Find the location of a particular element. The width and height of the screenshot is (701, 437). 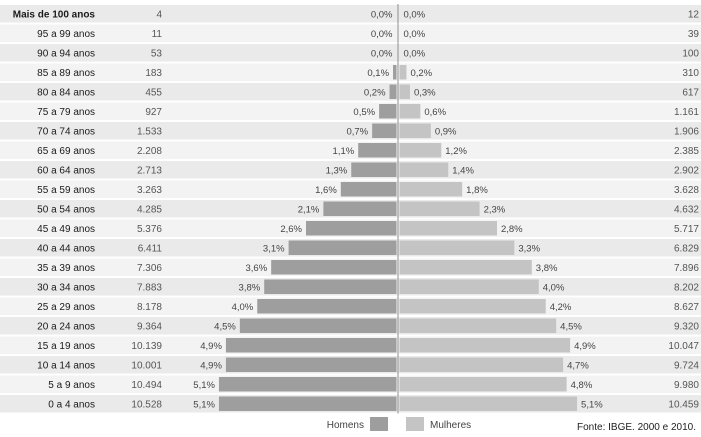

men-count-label: 4.285 is located at coordinates (149, 209).